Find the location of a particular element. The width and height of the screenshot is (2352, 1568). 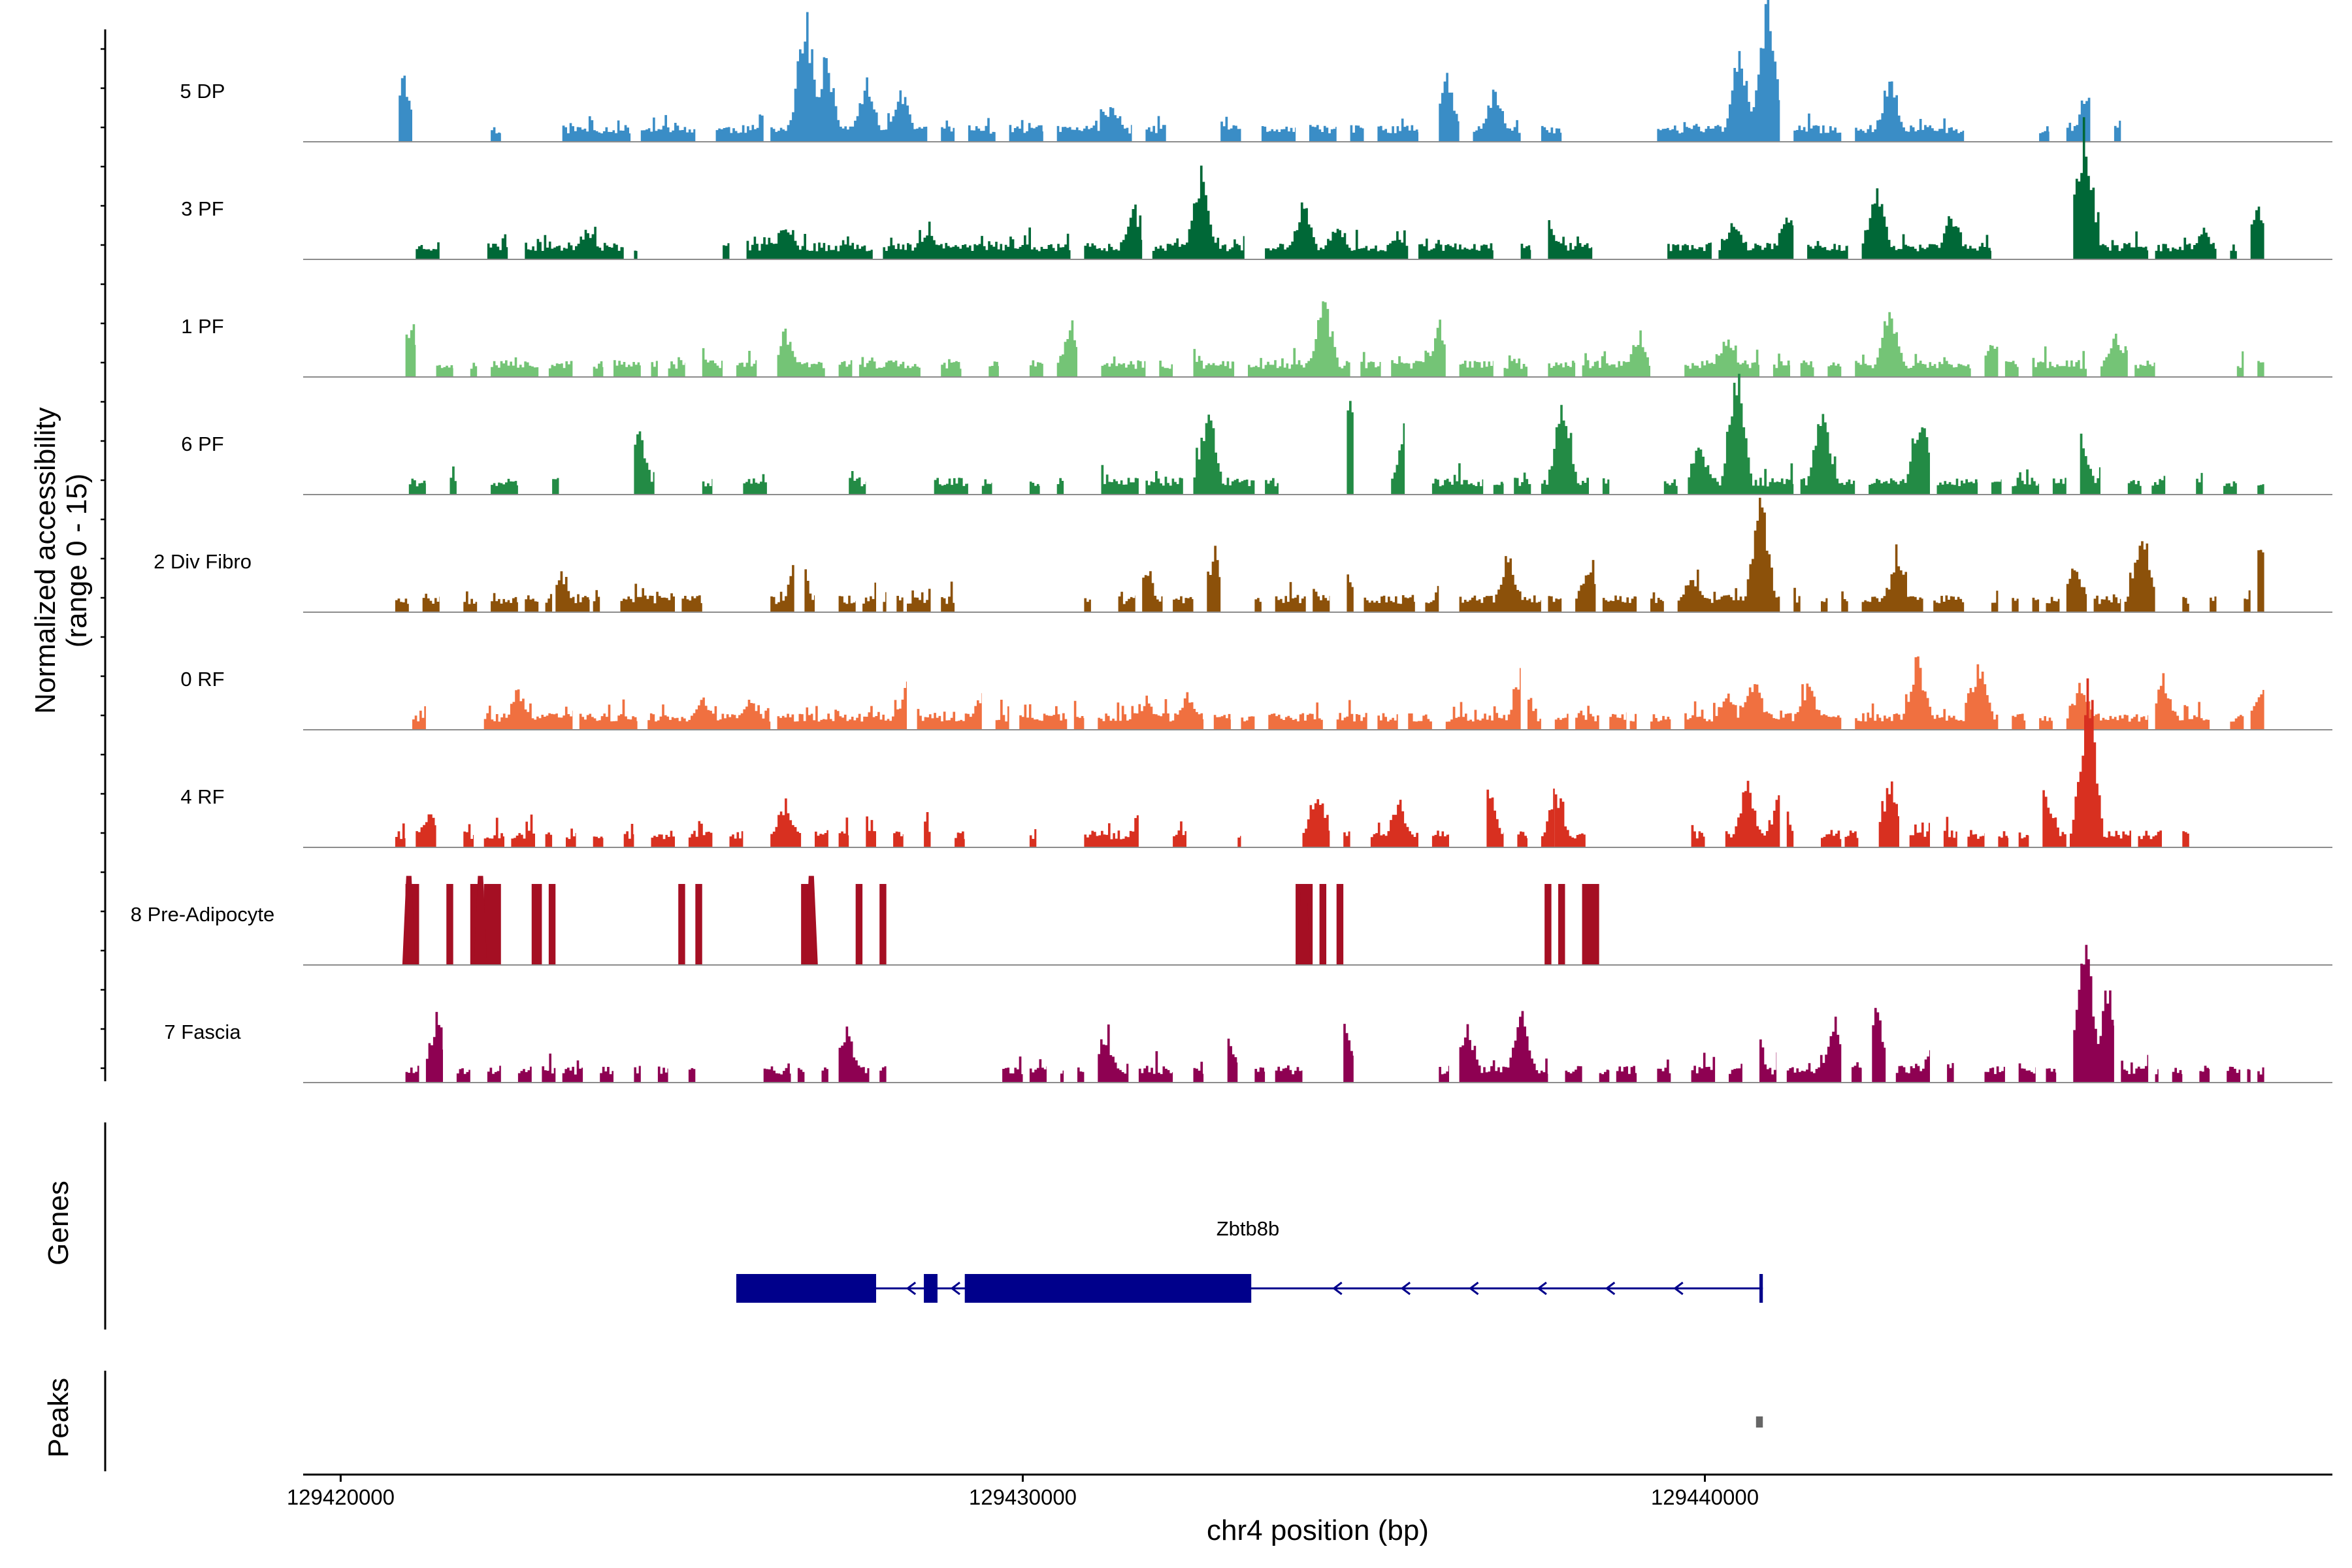

peaks-track-label: Peaks is located at coordinates (58, 1418).